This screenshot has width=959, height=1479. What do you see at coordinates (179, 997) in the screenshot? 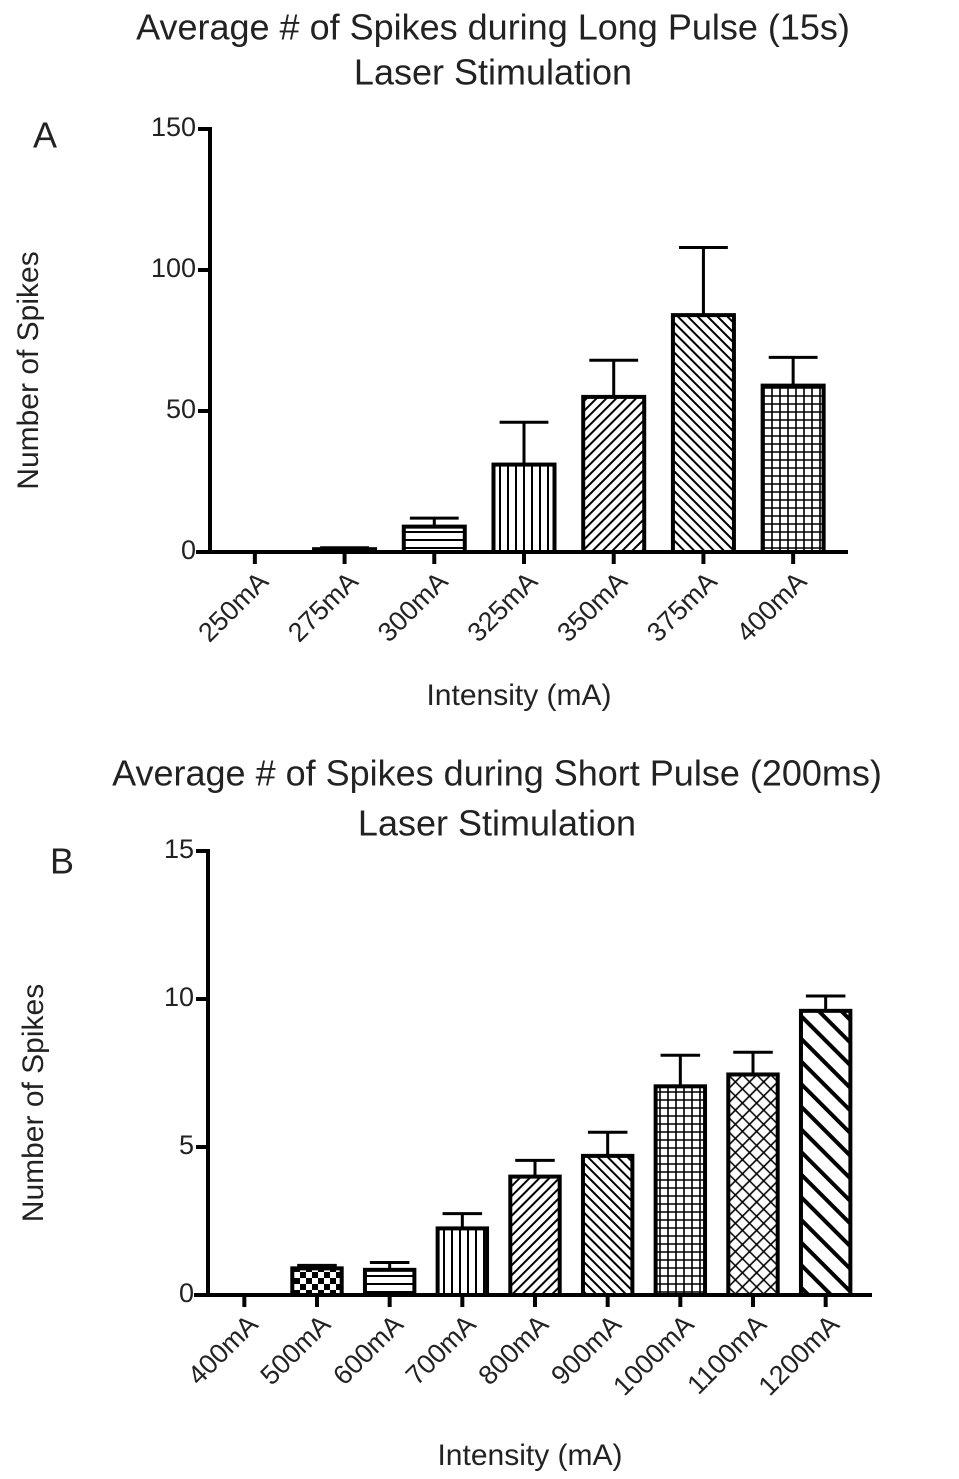
I see `y-tick-label: 10` at bounding box center [179, 997].